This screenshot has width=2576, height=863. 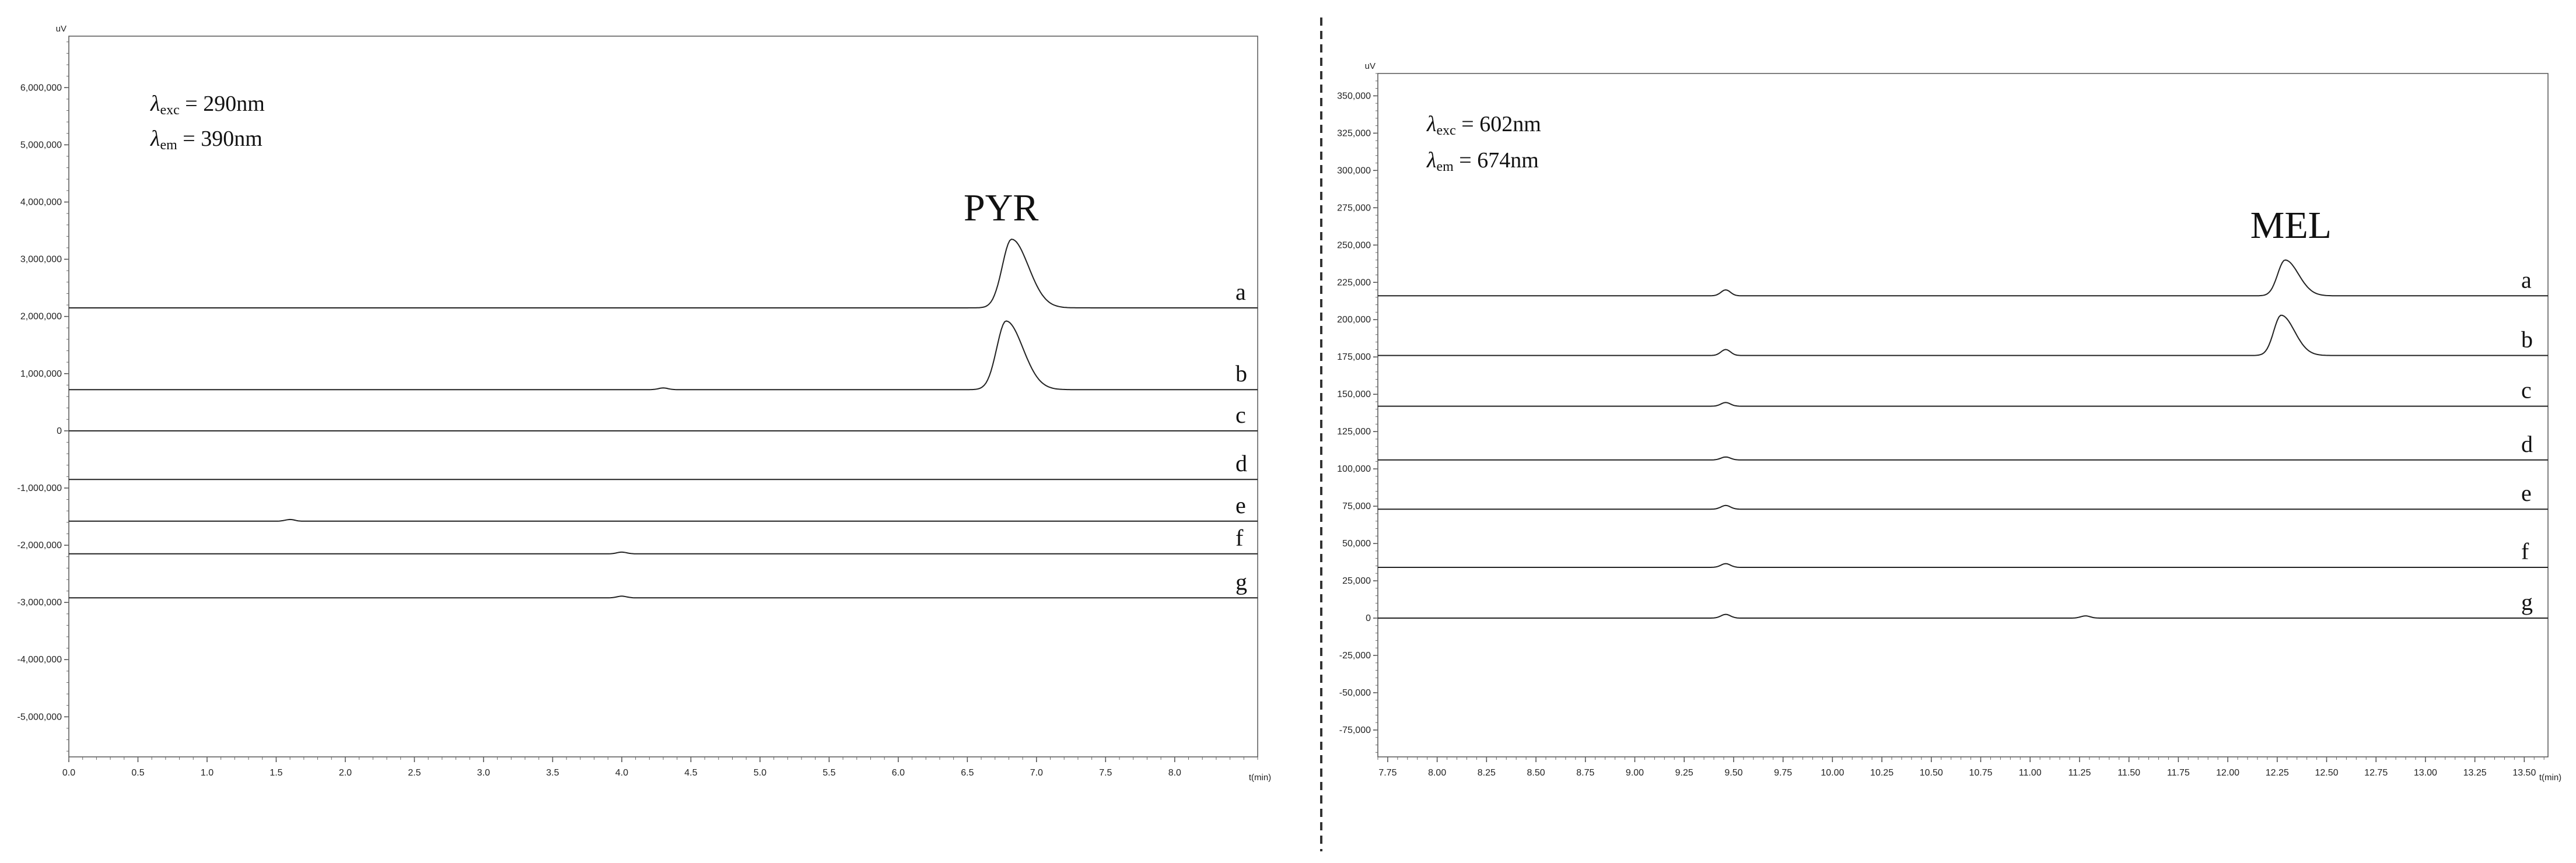 What do you see at coordinates (1437, 773) in the screenshot?
I see `x-tick-label: 8.00` at bounding box center [1437, 773].